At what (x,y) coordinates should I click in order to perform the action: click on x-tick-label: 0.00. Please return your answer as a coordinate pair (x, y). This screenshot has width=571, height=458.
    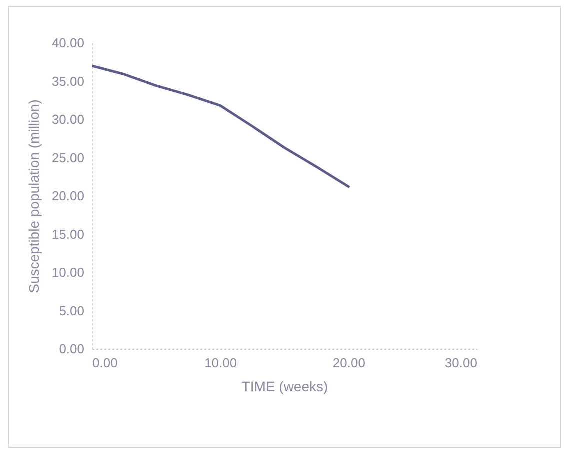
    Looking at the image, I should click on (105, 363).